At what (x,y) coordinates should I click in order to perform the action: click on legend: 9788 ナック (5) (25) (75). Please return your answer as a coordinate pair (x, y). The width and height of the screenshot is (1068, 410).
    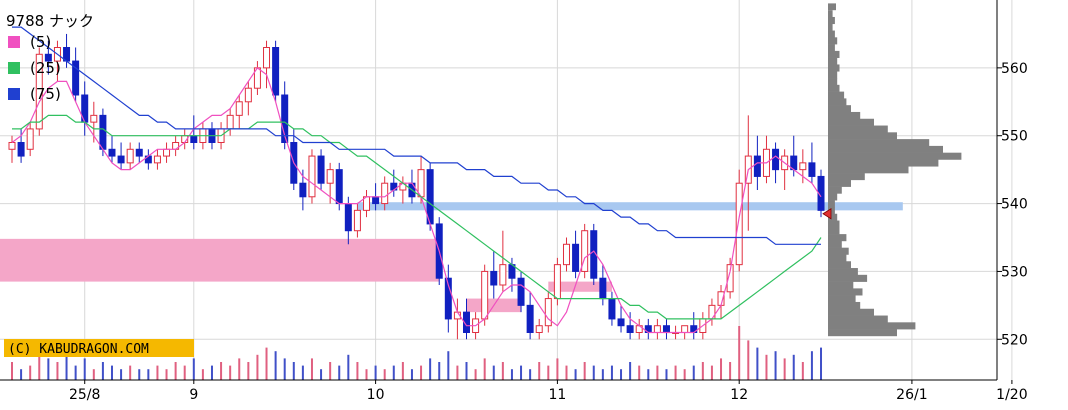
    Looking at the image, I should click on (50, 57).